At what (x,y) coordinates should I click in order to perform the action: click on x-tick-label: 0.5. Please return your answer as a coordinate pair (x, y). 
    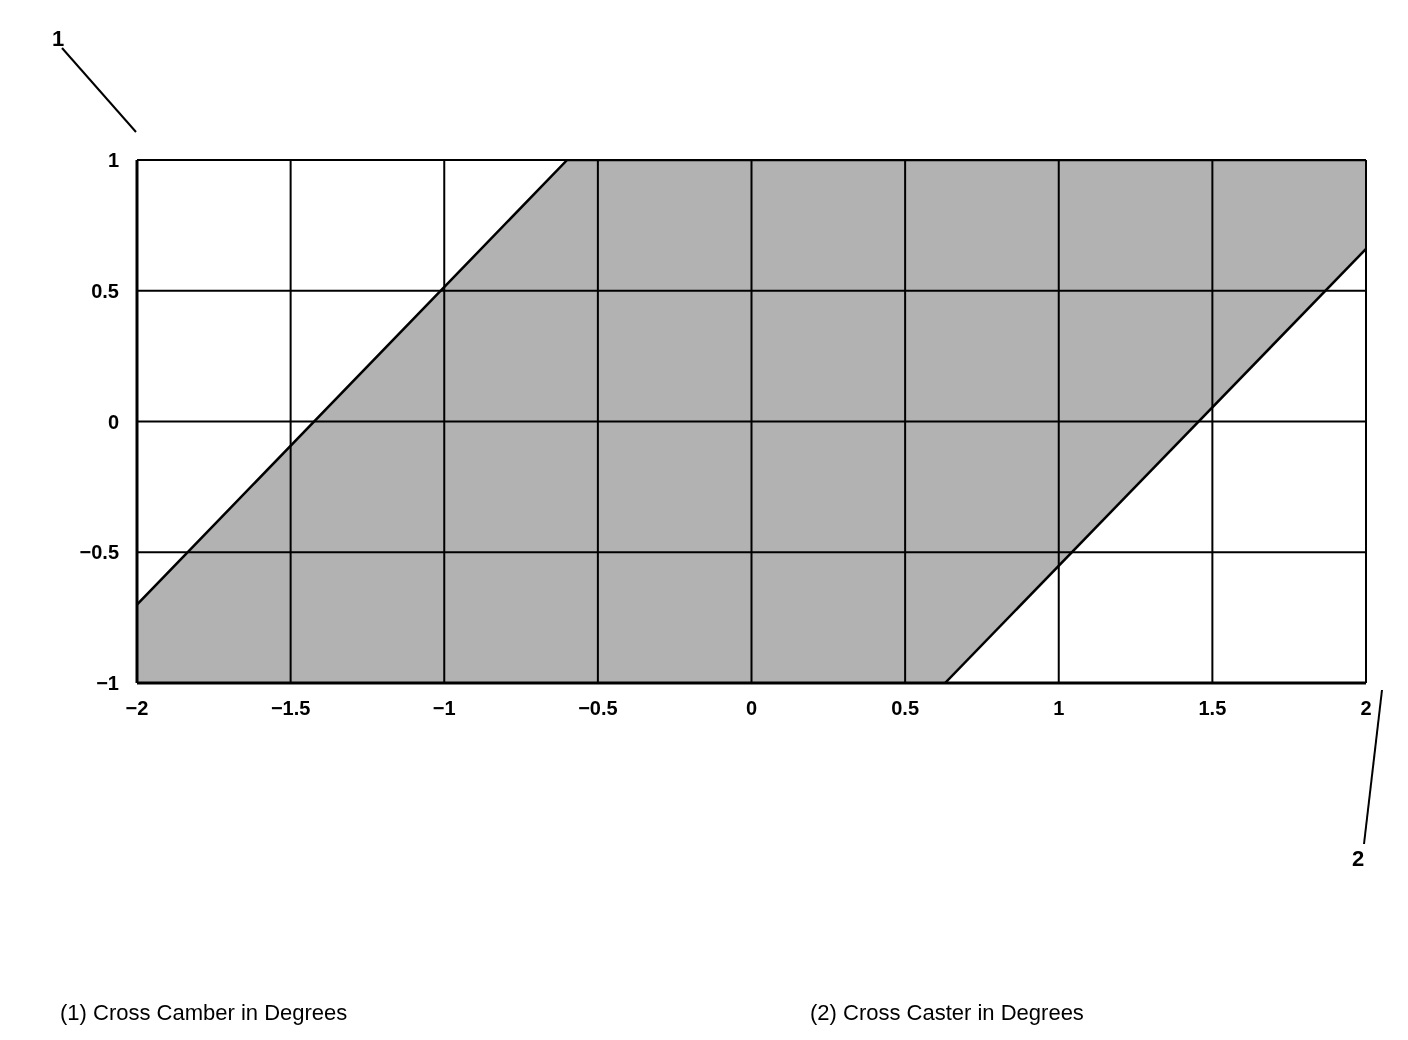
    Looking at the image, I should click on (905, 708).